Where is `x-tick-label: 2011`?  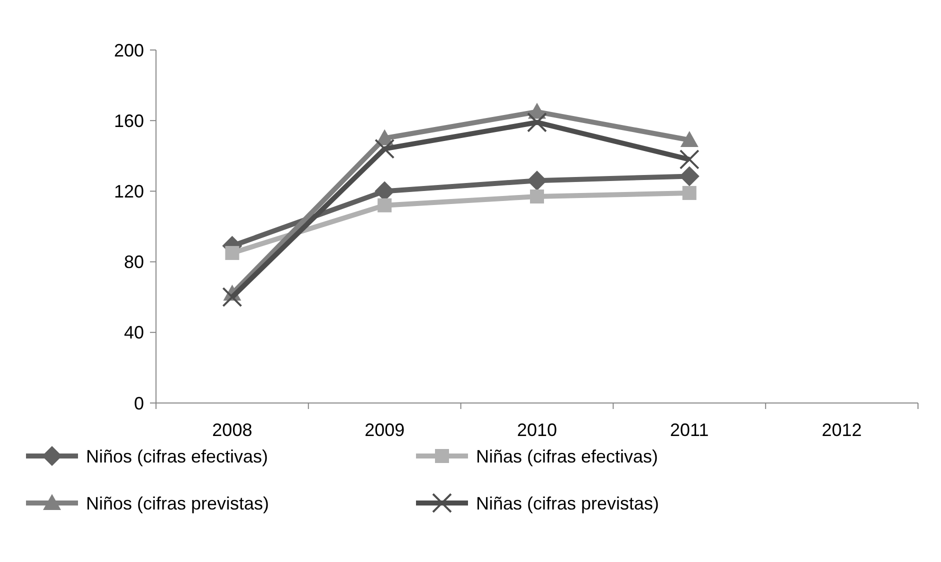 x-tick-label: 2011 is located at coordinates (689, 430).